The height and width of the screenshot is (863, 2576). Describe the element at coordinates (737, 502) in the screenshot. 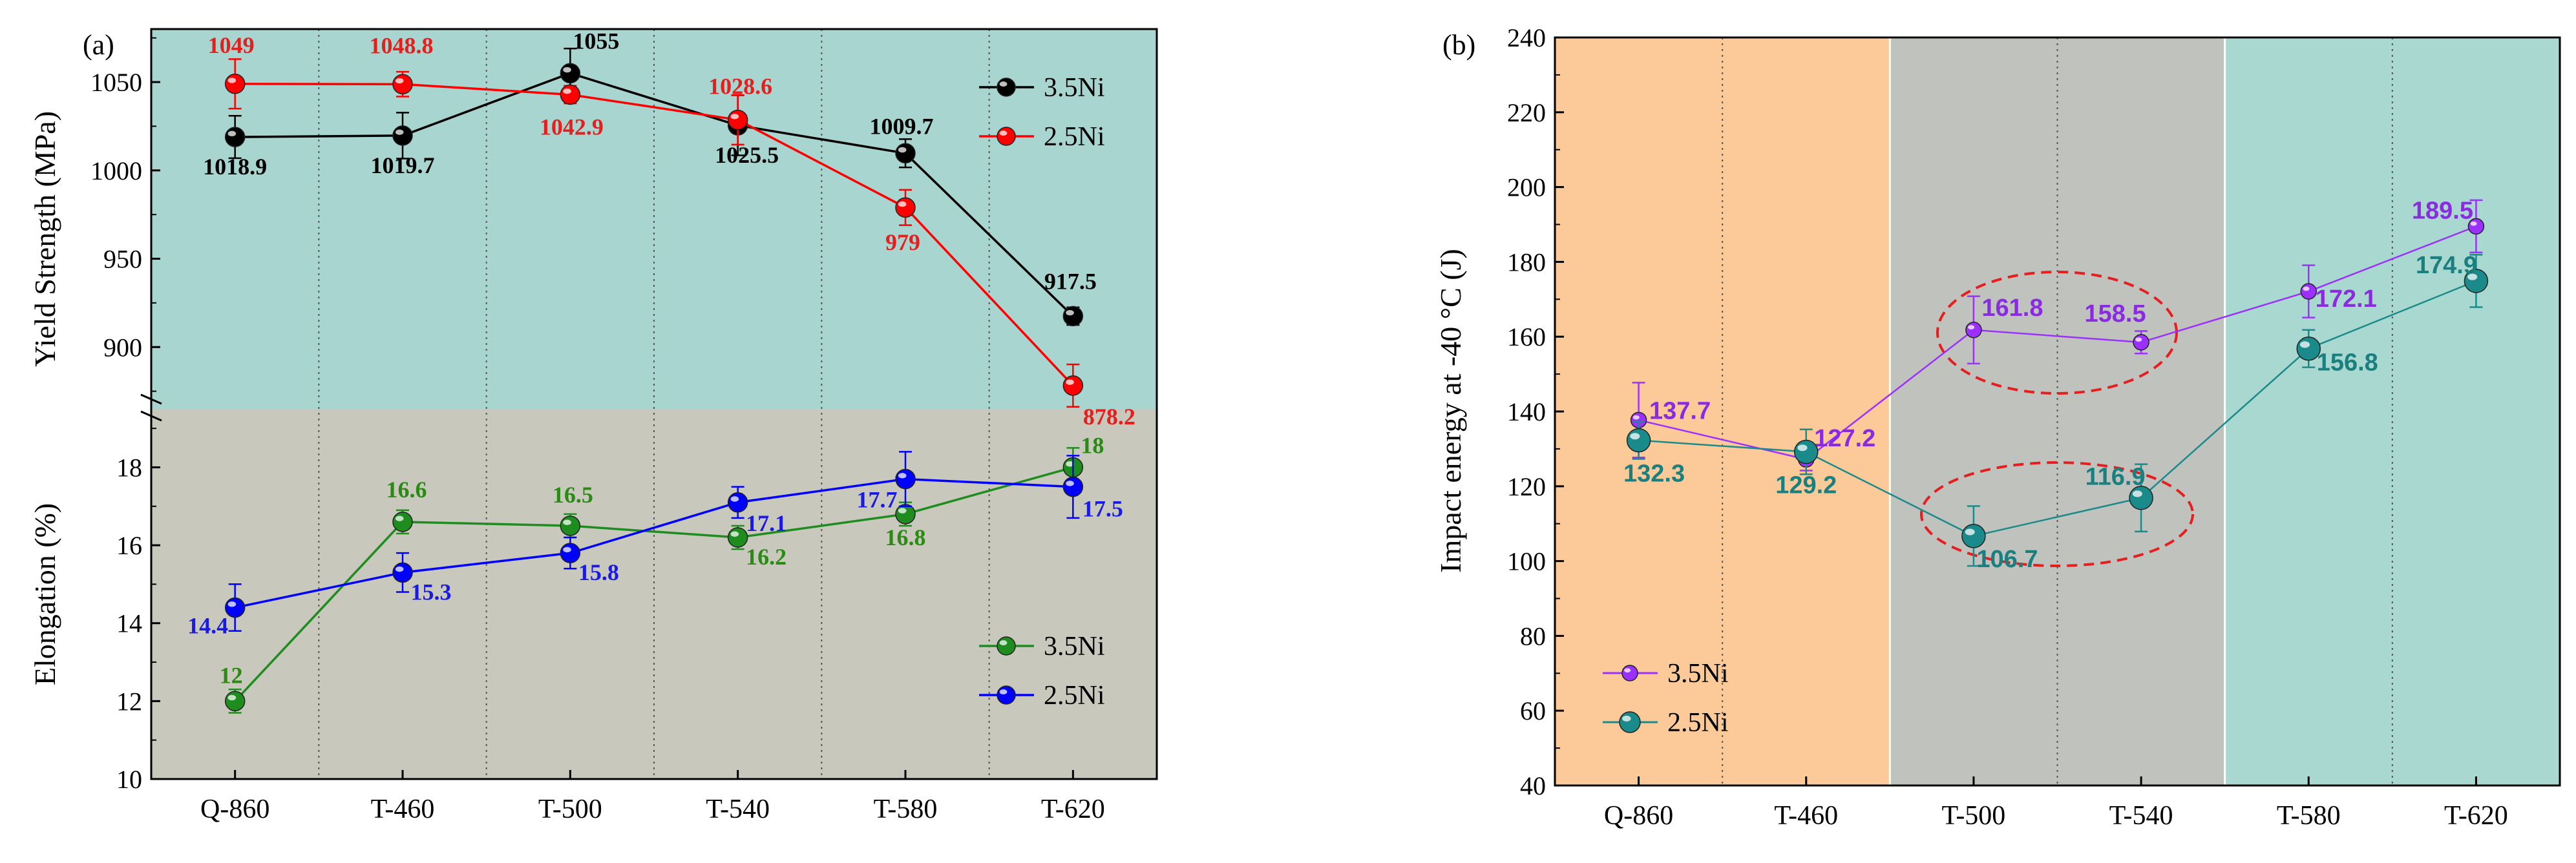

I see `elongation-2-5ni-point-t-540-body` at that location.